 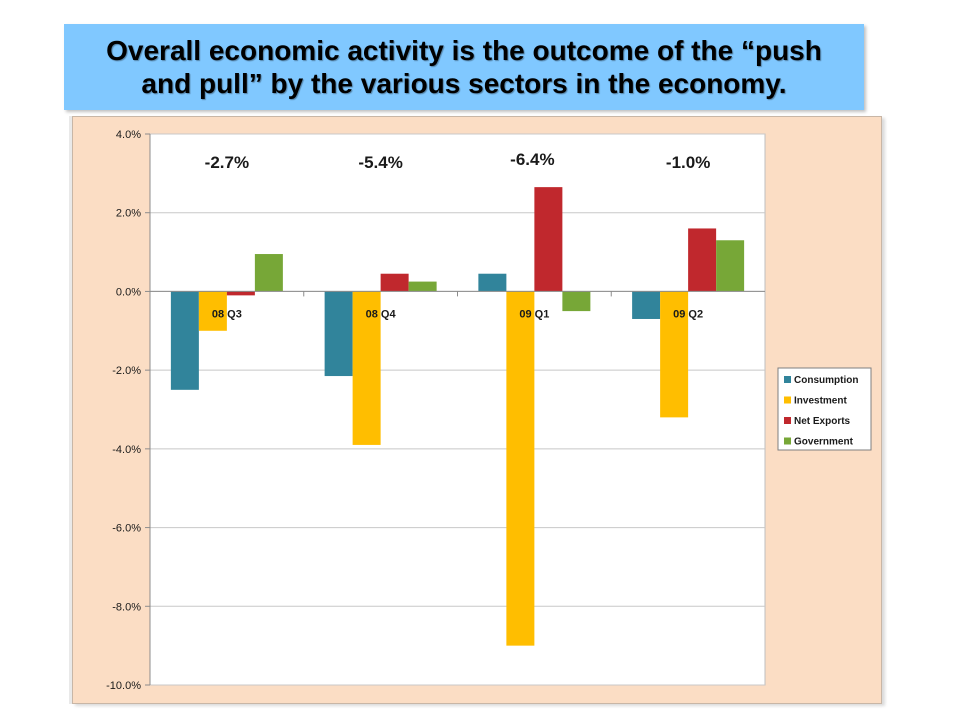 I want to click on y-tick-label: -6.0%, so click(x=126, y=529).